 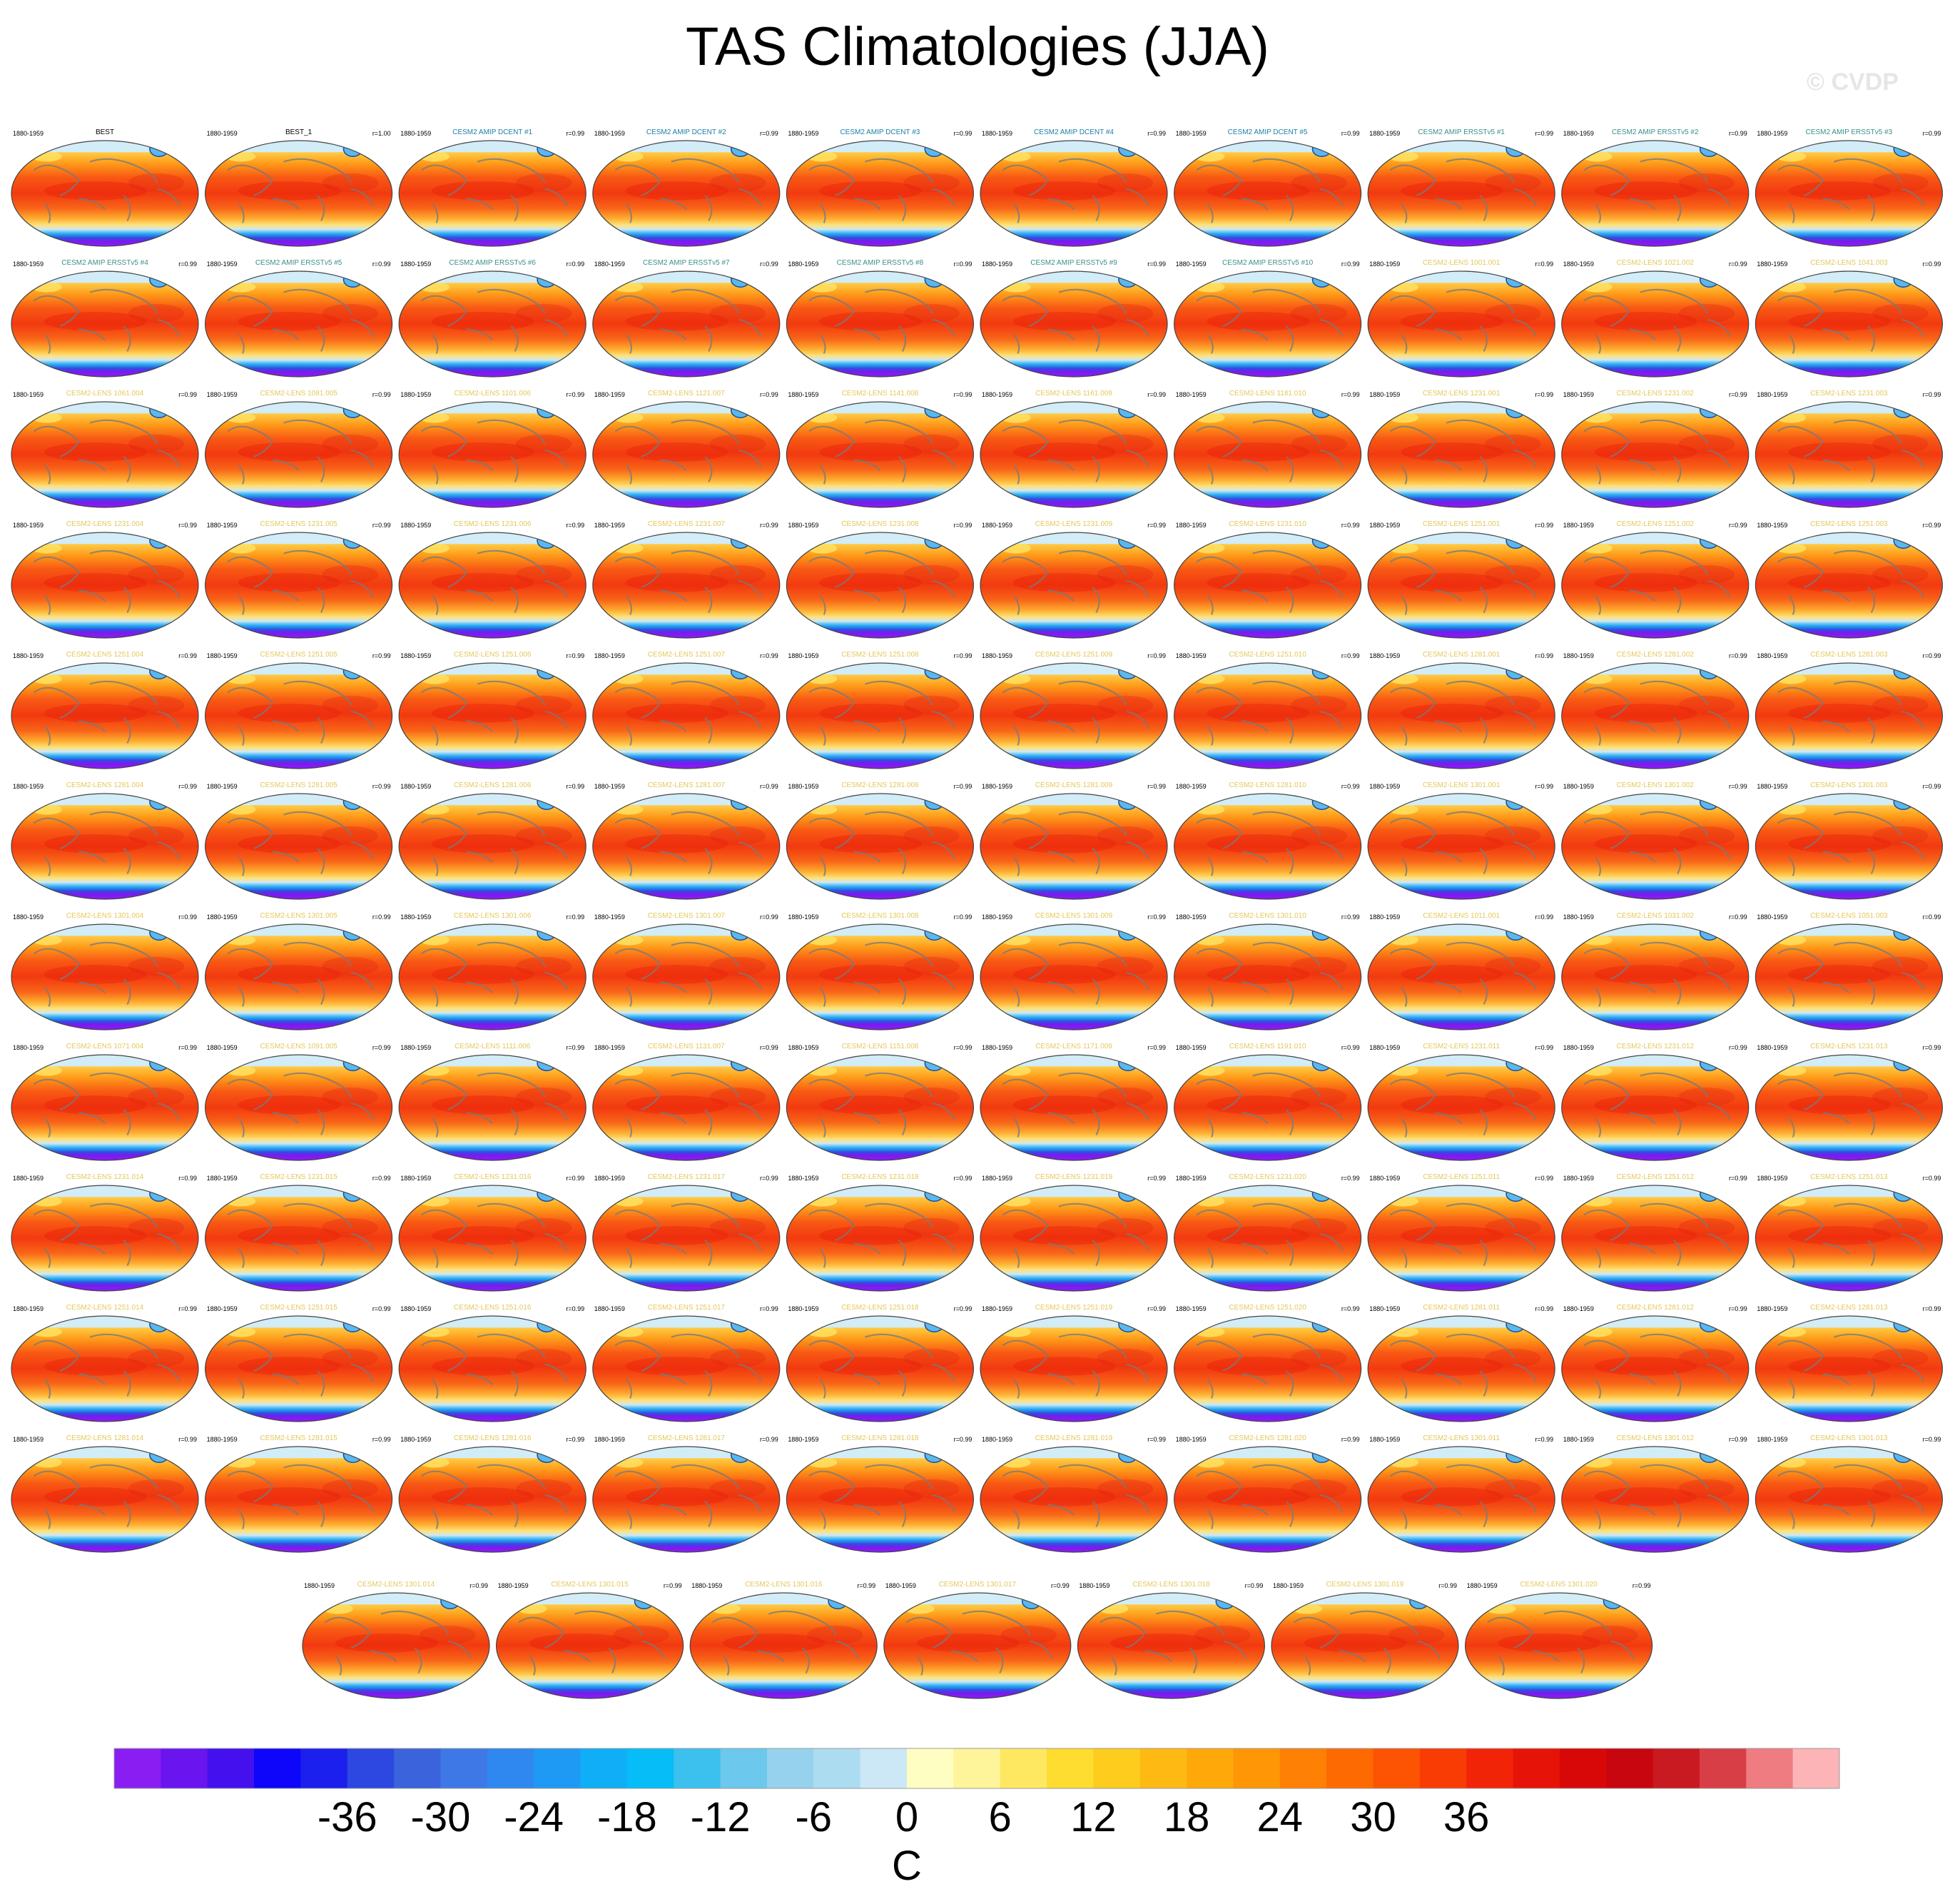 I want to click on panel-title: CESM2-LENS 1231.010, so click(x=1267, y=524).